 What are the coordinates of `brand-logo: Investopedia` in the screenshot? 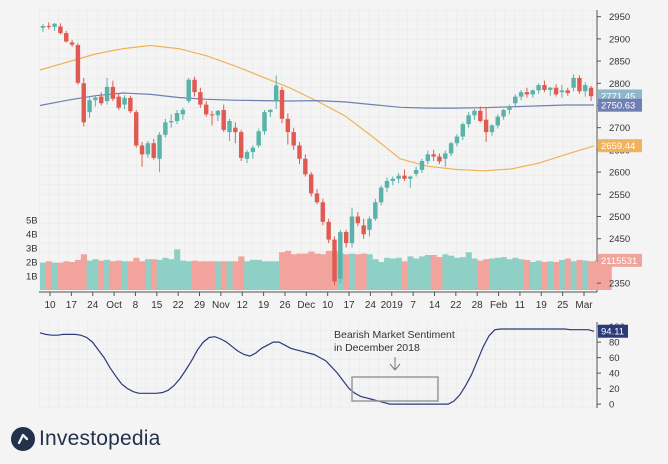 It's located at (85, 439).